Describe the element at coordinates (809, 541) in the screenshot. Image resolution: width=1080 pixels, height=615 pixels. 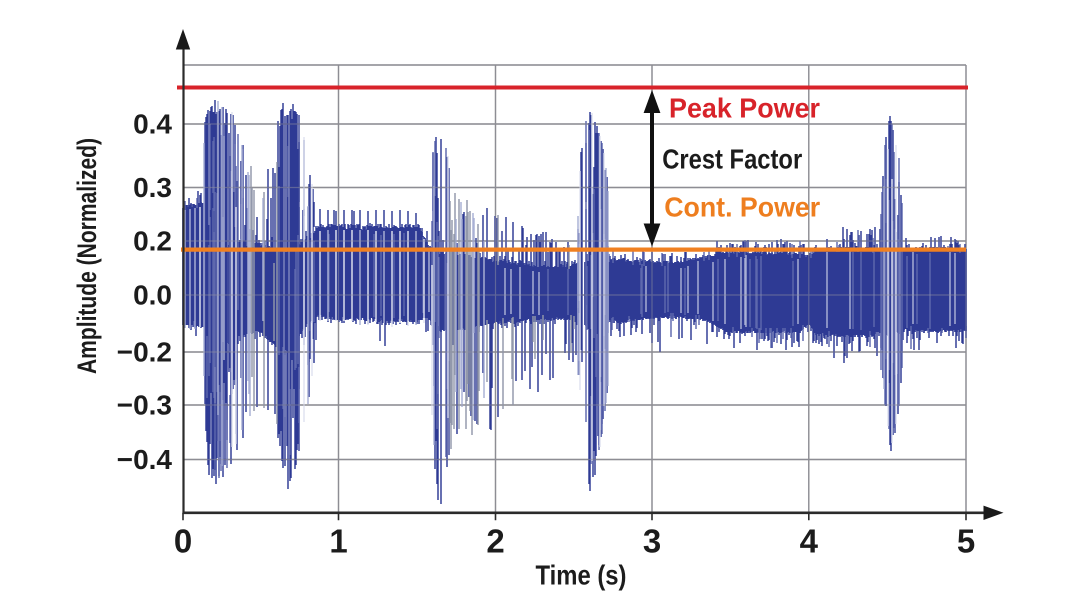
I see `svg-text: 4` at that location.